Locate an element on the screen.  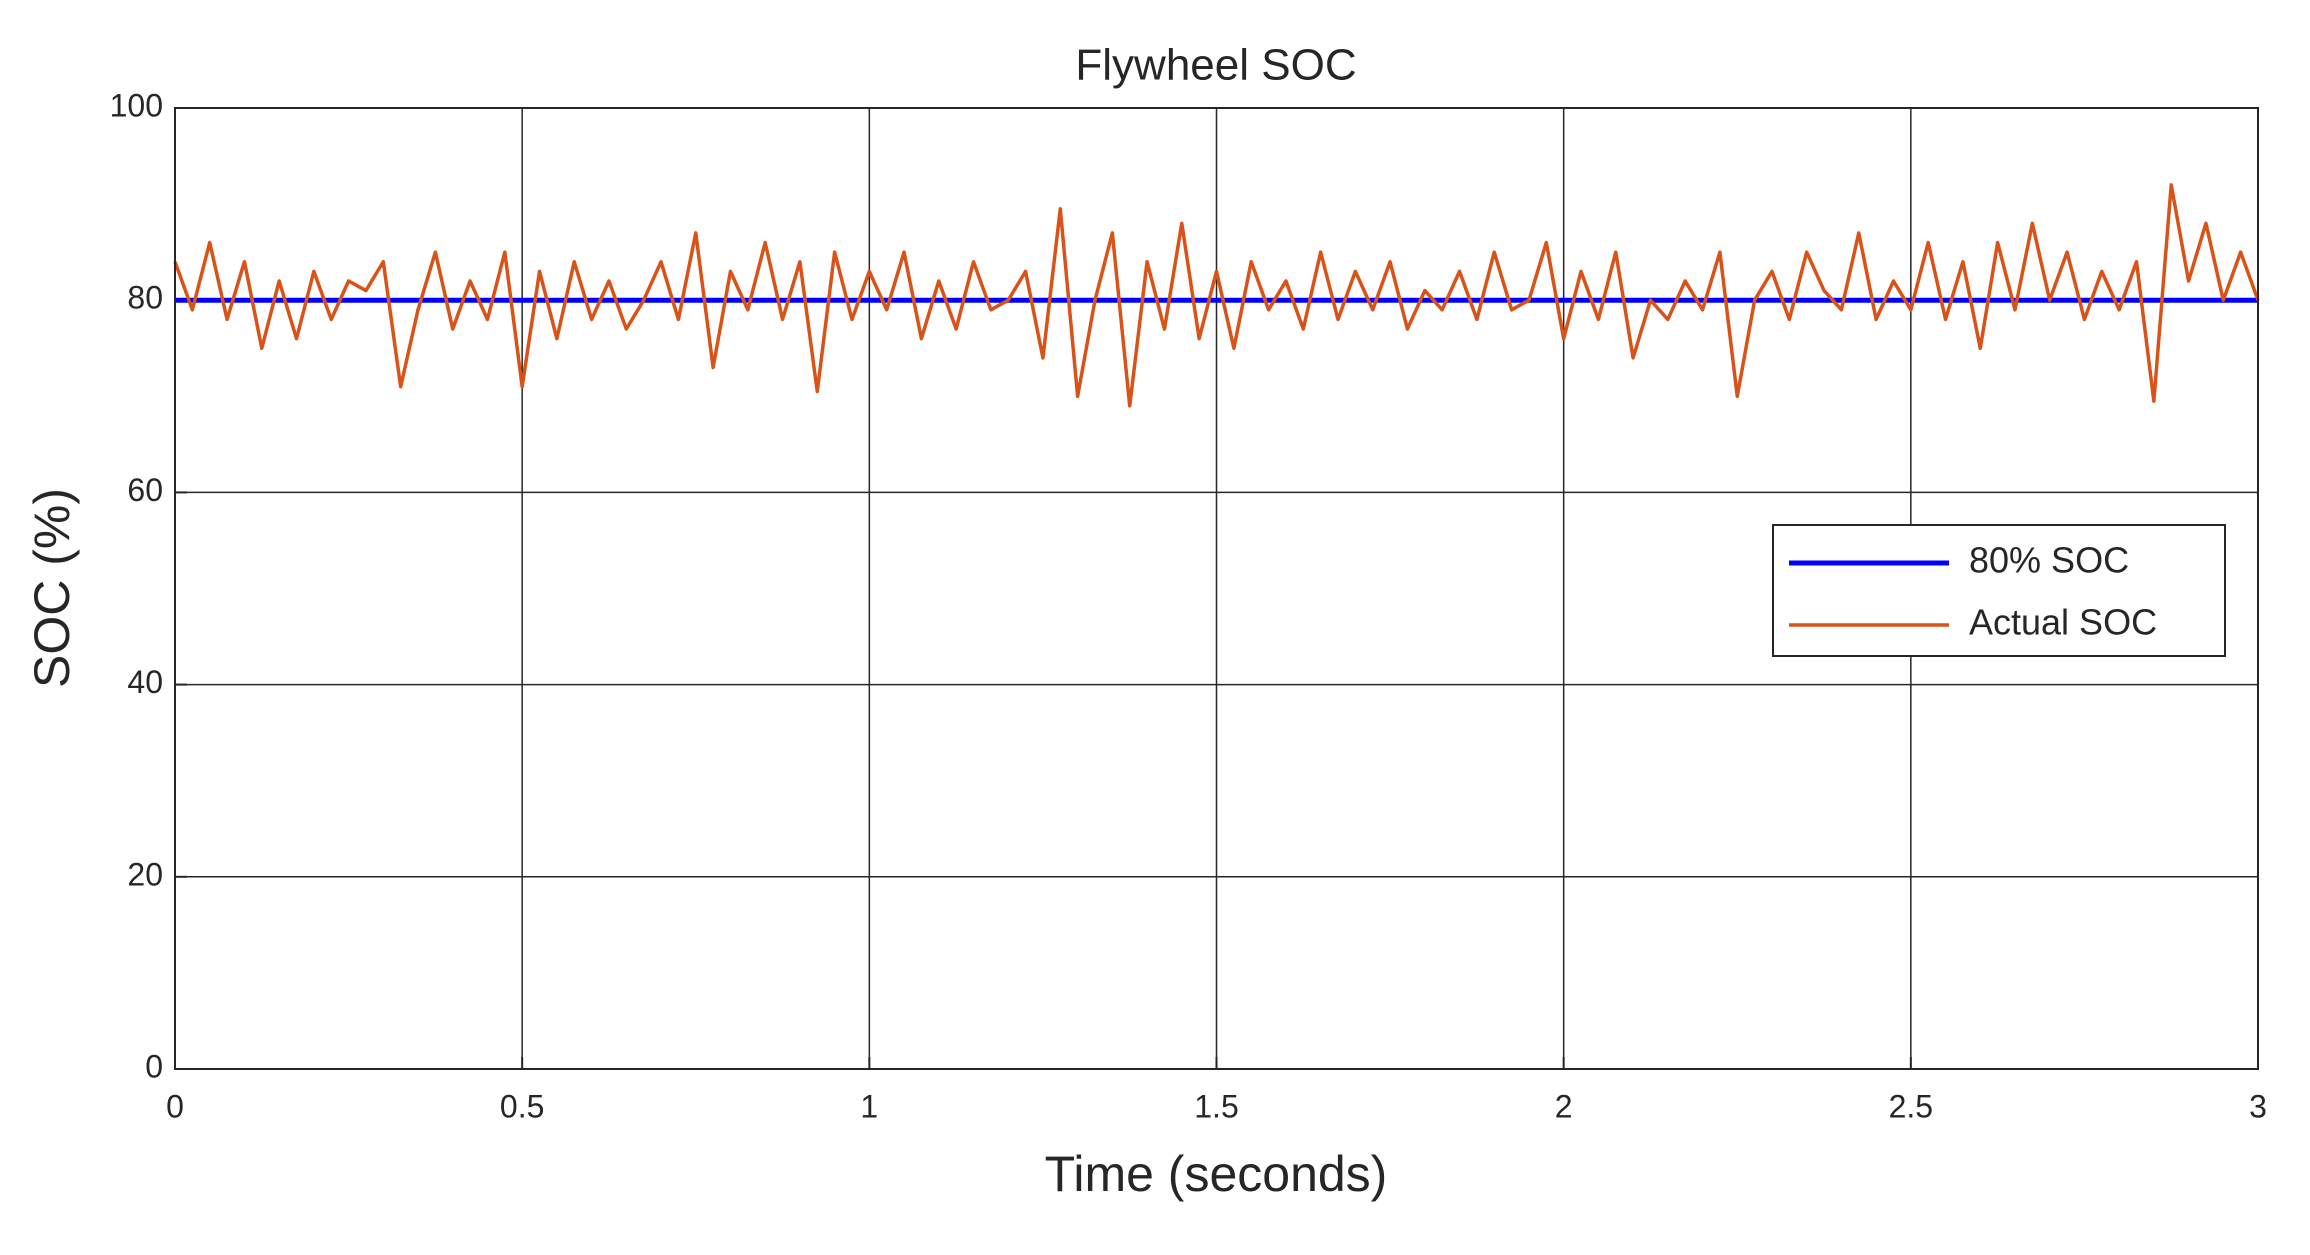
x-tick-label: 3 is located at coordinates (2258, 1106).